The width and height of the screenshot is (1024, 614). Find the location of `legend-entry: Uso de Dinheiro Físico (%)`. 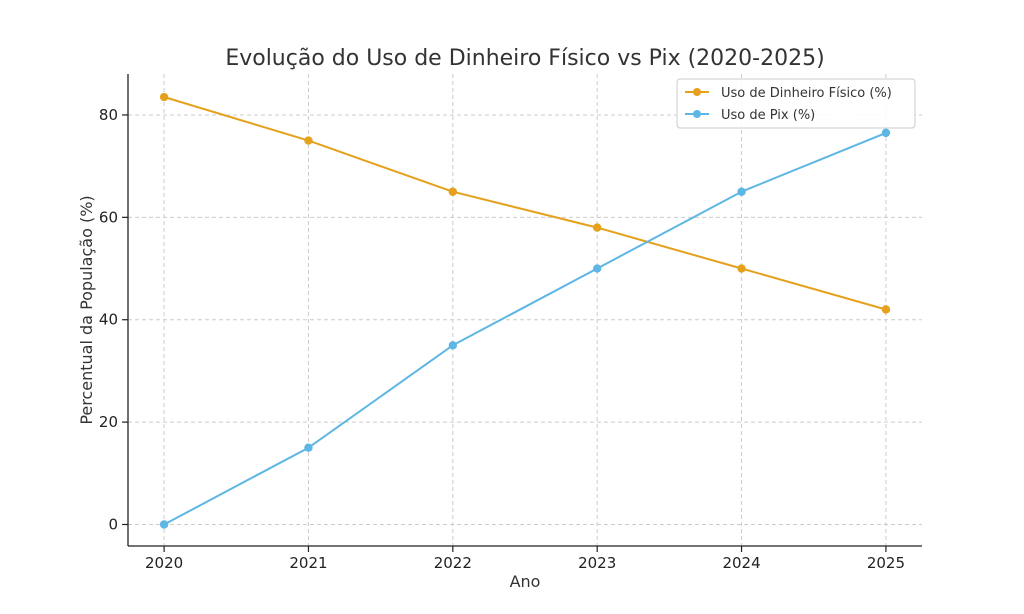

legend-entry: Uso de Dinheiro Físico (%) is located at coordinates (788, 93).